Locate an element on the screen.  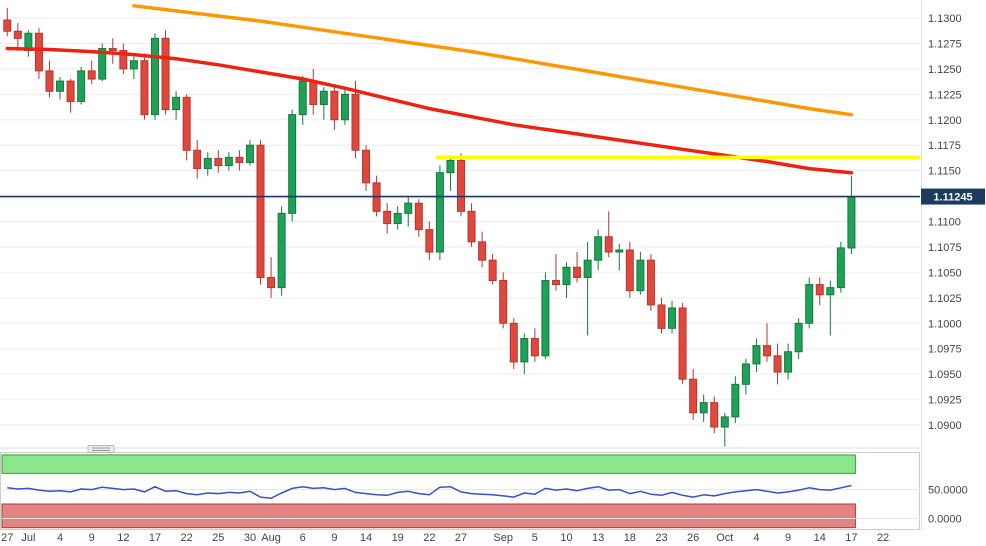
current-price-label: 1.11245 is located at coordinates (953, 196).